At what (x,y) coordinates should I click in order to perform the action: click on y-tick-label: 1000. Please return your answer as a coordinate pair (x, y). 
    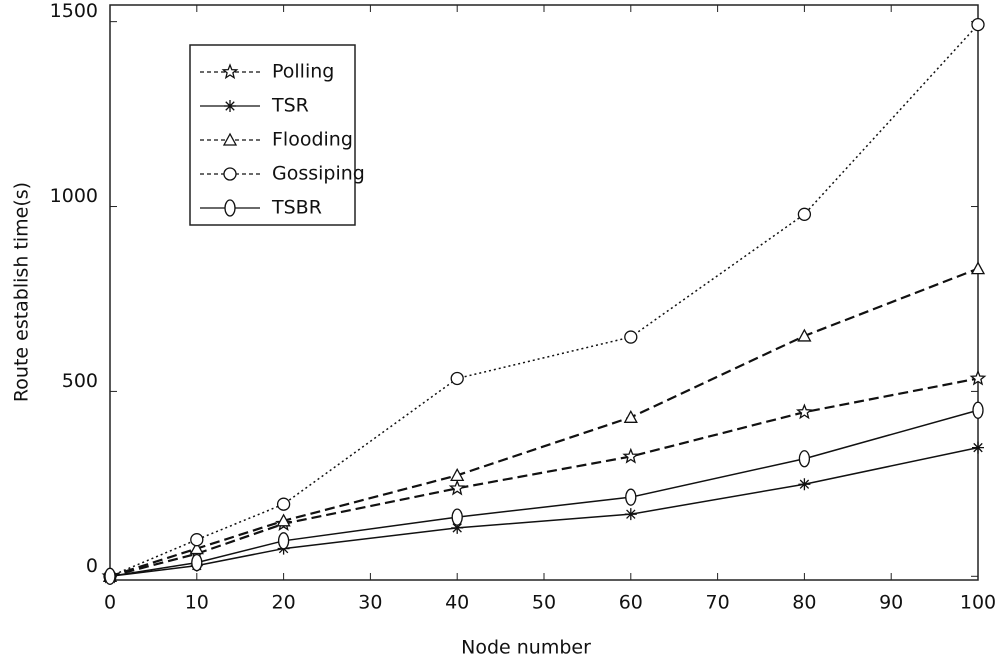
    Looking at the image, I should click on (74, 196).